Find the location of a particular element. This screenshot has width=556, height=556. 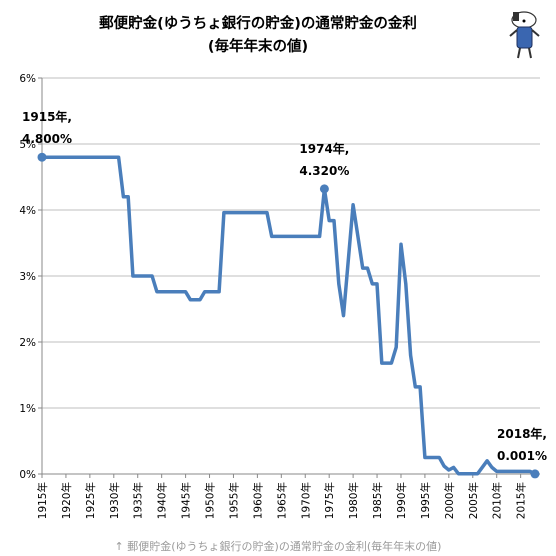

annotation-label-value: 4.800% is located at coordinates (47, 139).